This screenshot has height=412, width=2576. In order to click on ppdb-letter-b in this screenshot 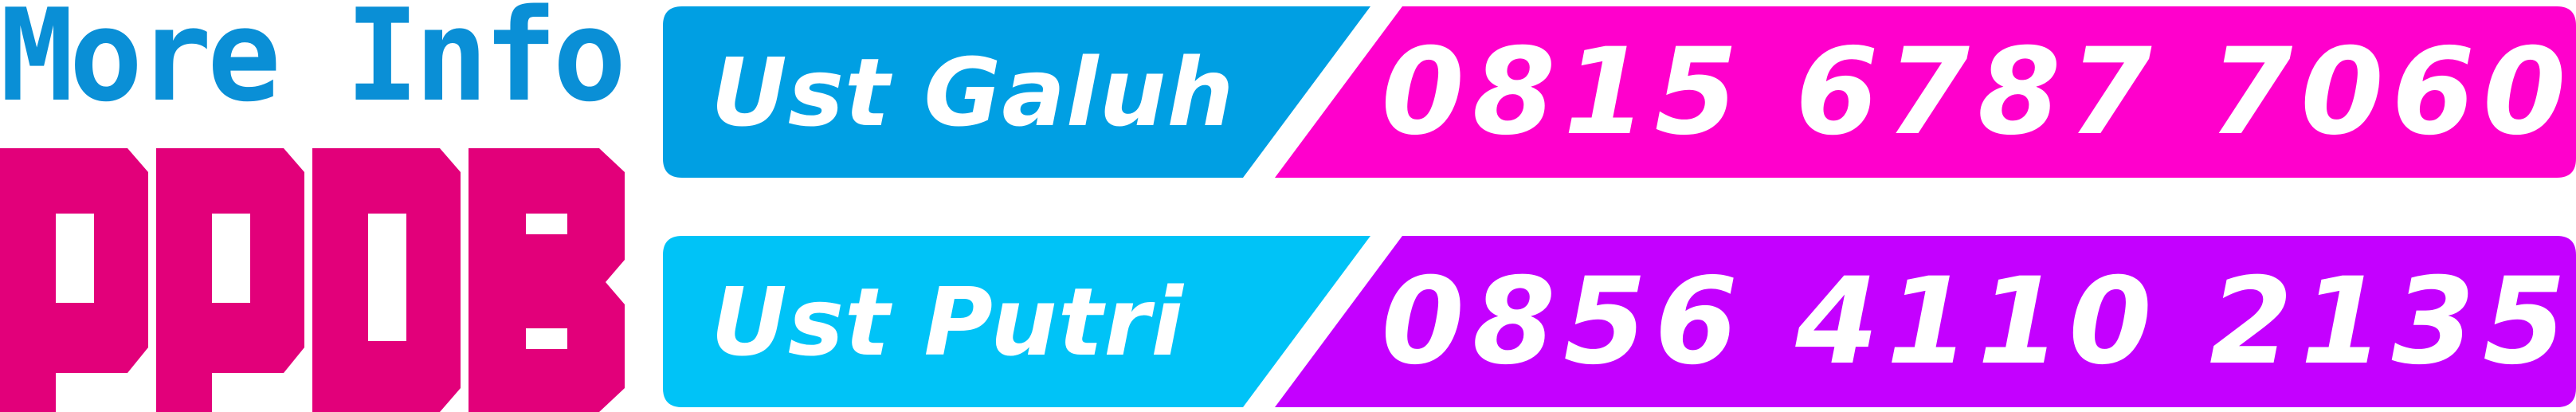, I will do `click(547, 280)`.